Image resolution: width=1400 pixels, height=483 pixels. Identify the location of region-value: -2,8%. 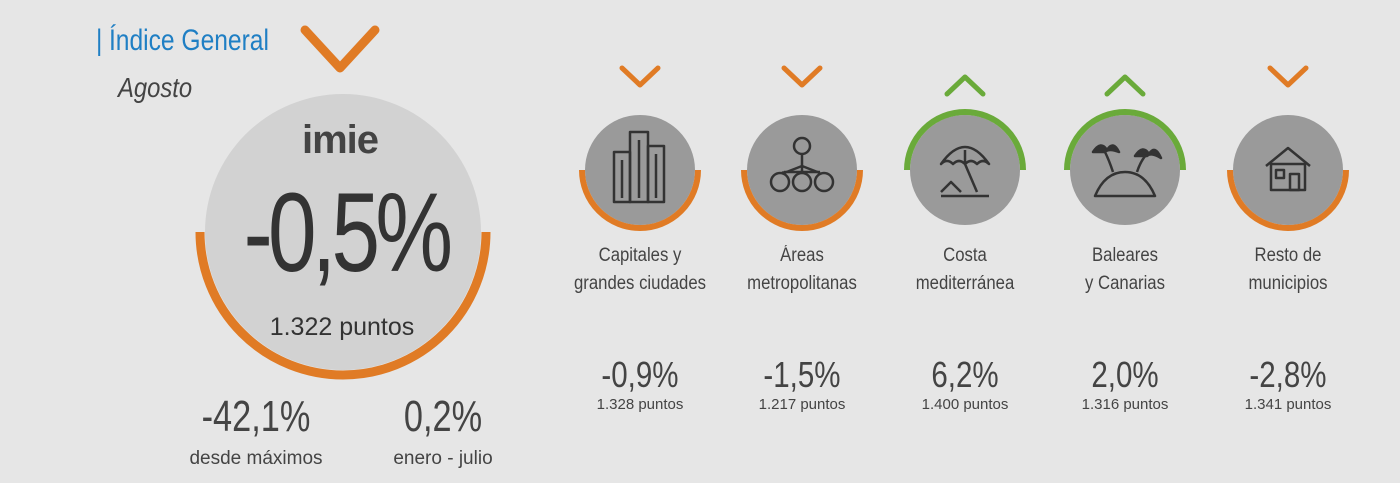
(1288, 374).